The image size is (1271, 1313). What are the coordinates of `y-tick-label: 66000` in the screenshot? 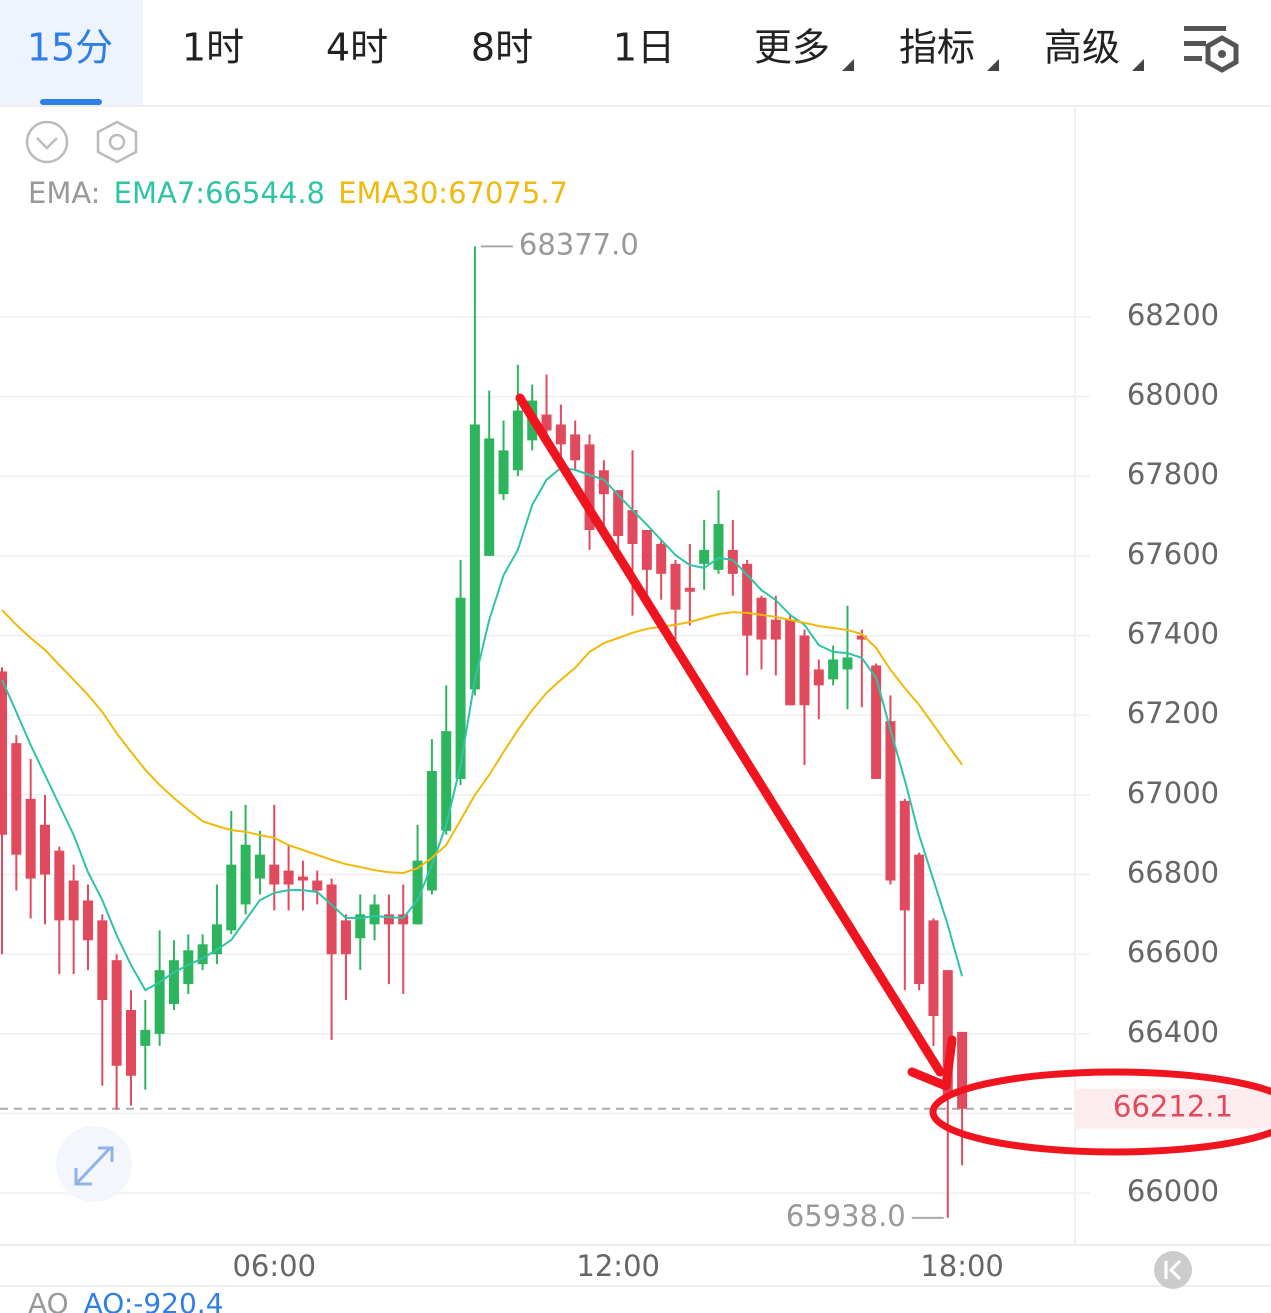 It's located at (1173, 1191).